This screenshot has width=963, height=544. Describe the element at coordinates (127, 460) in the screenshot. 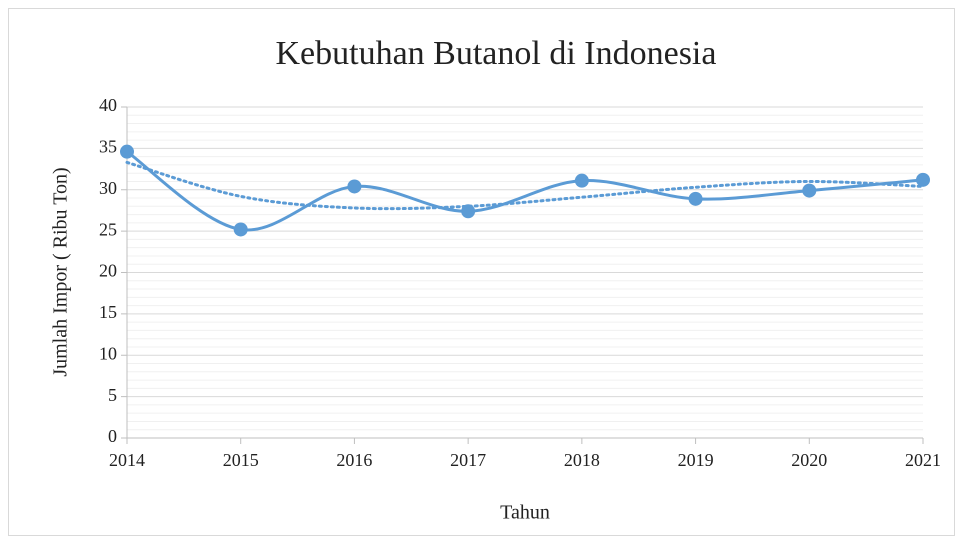

I see `x-tick-label: 2014` at that location.